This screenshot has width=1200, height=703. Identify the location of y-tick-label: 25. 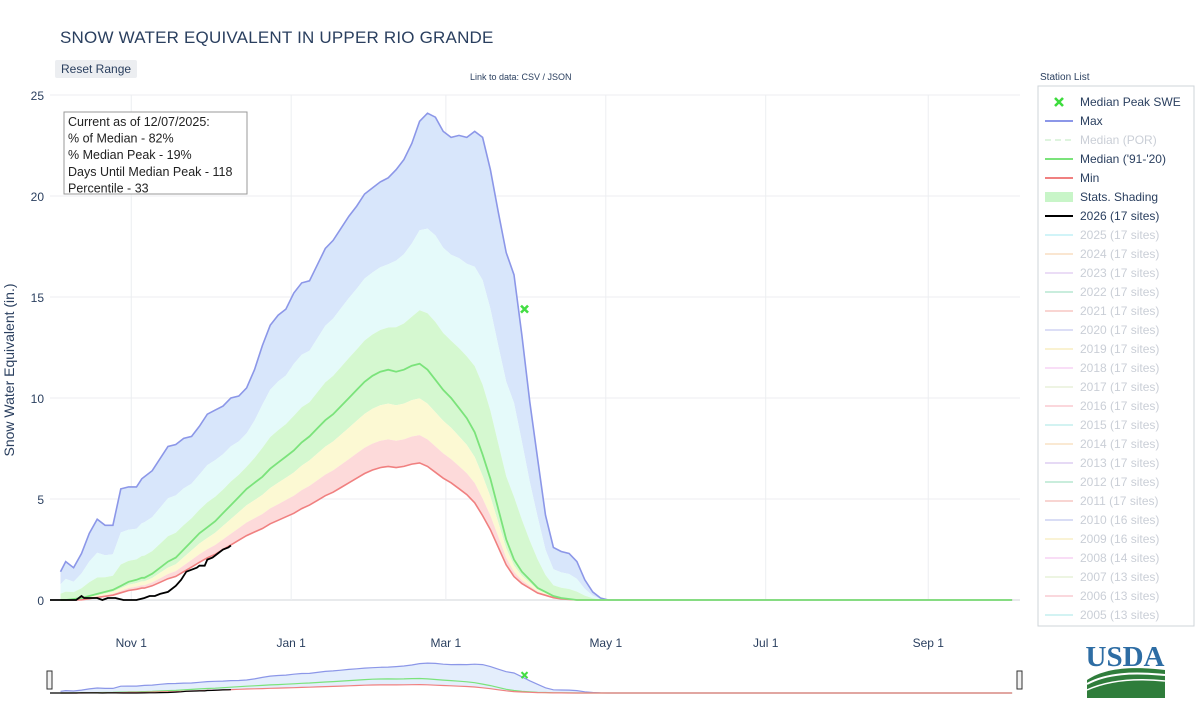
(38, 96).